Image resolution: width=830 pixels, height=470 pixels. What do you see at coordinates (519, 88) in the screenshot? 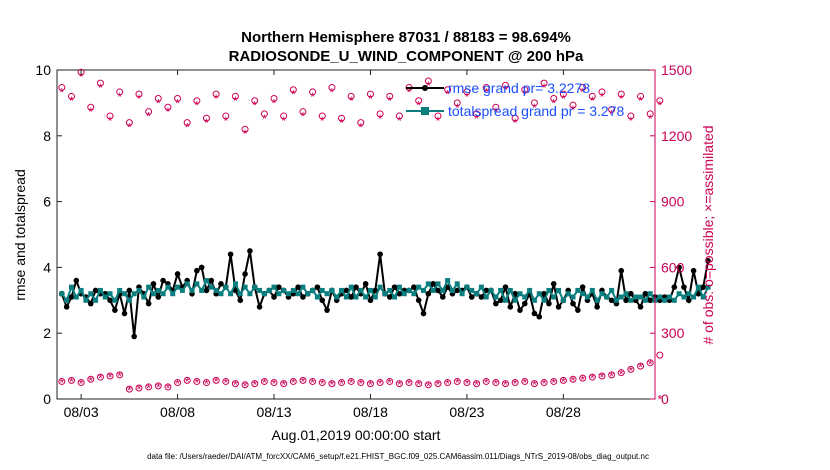
I see `legend-rmse-text: rmse grand pr= 3.2278` at bounding box center [519, 88].